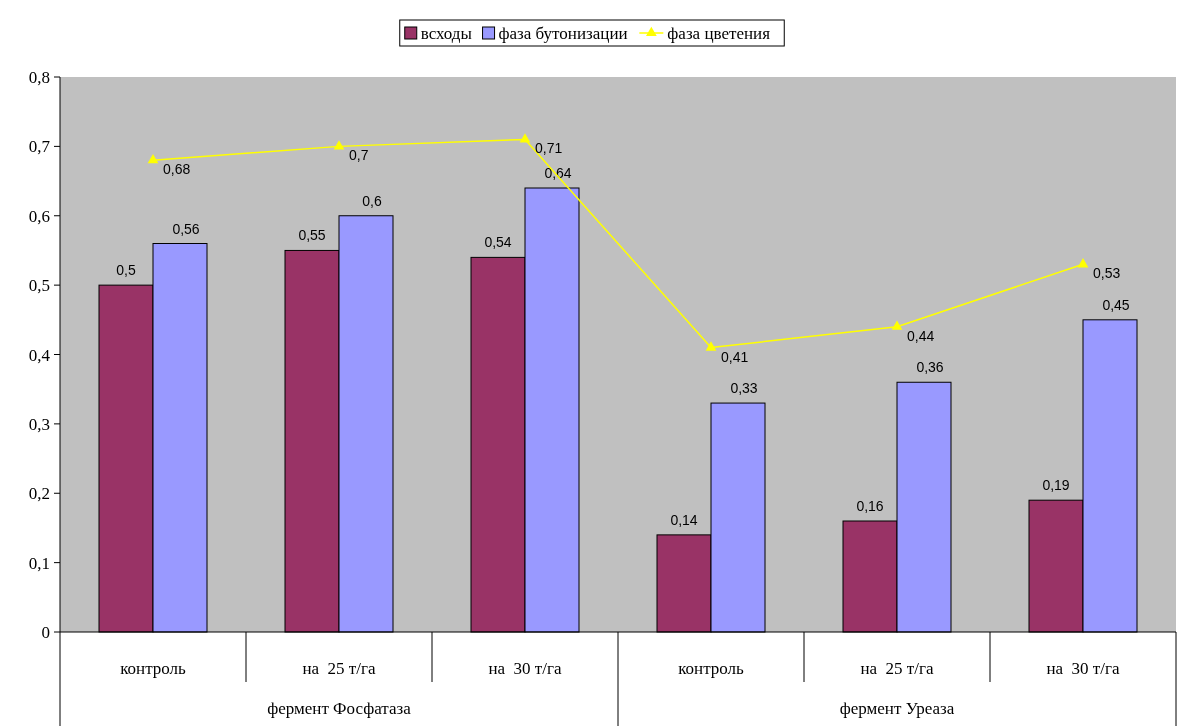  What do you see at coordinates (39, 286) in the screenshot?
I see `y-tick-label: 0,5` at bounding box center [39, 286].